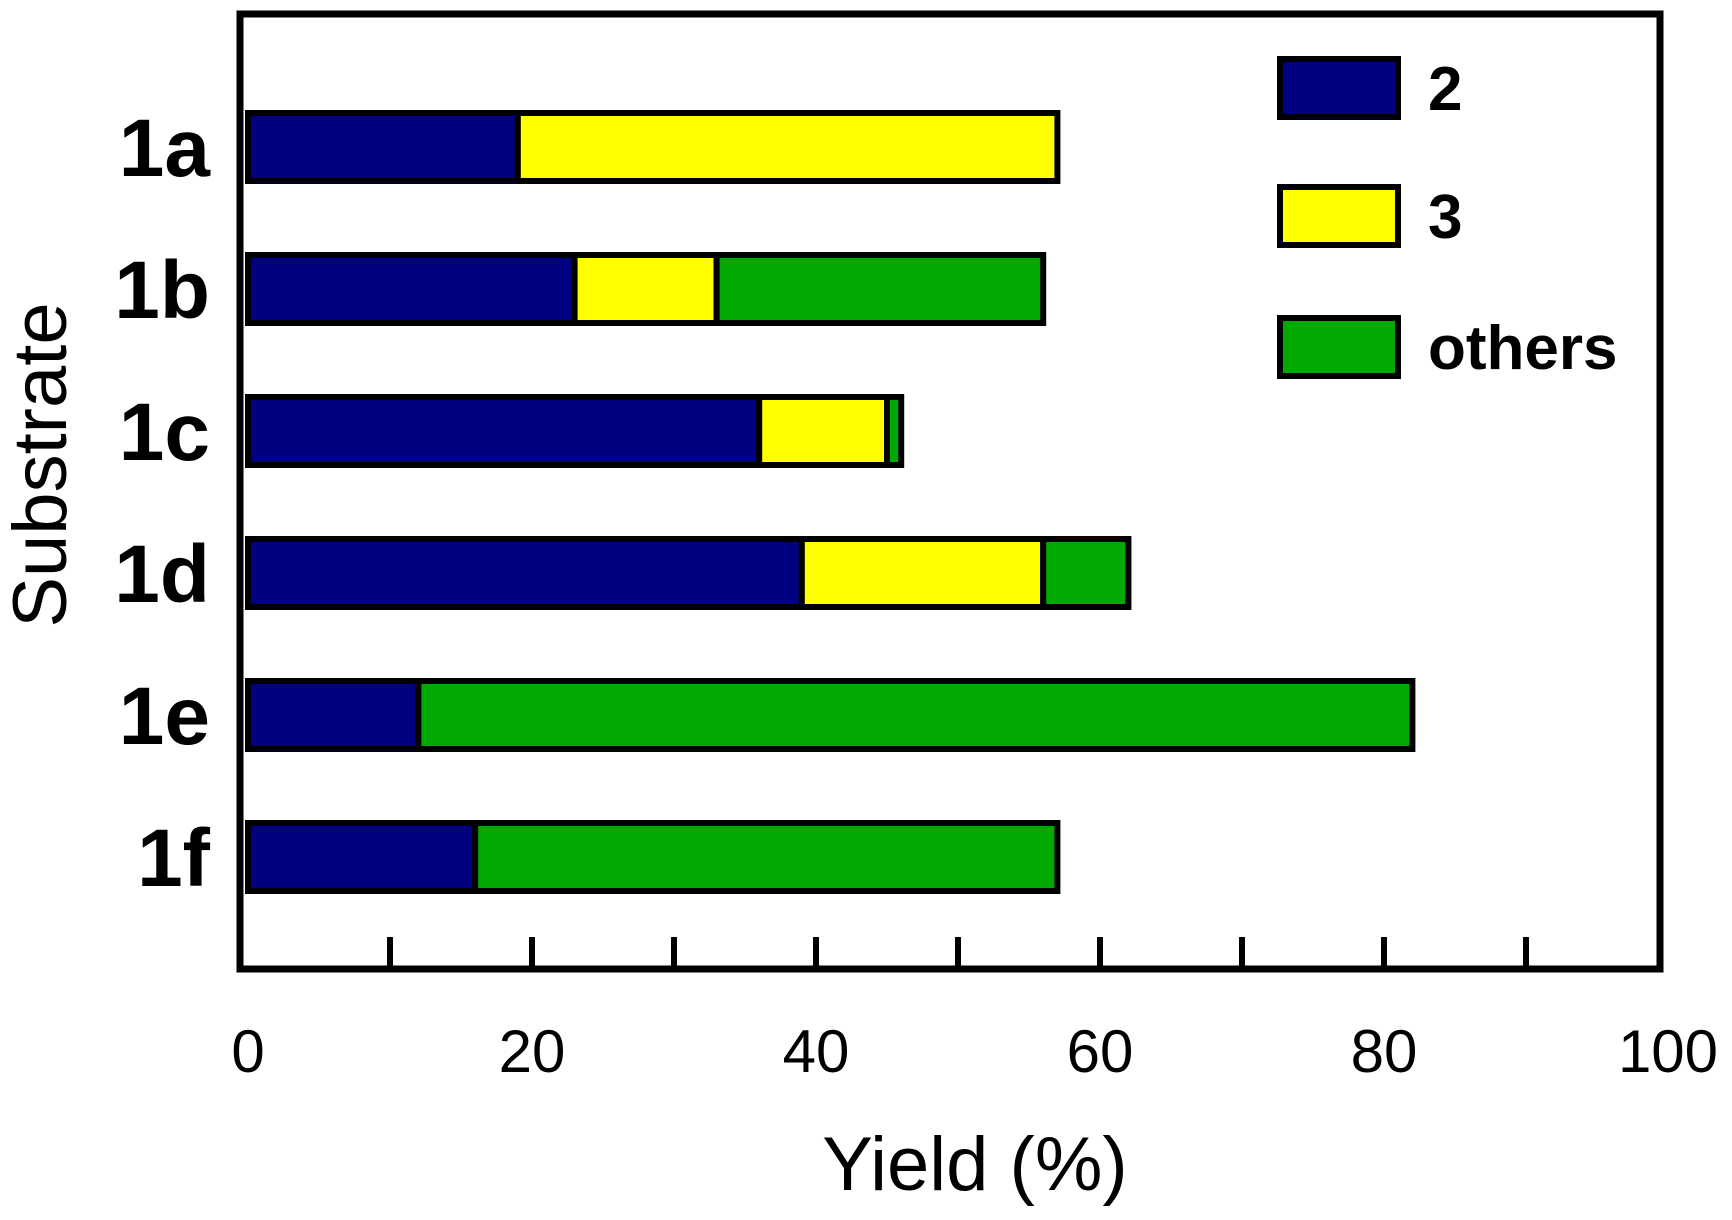 Image resolution: width=1732 pixels, height=1220 pixels. What do you see at coordinates (1339, 347) in the screenshot?
I see `legend-swatch-others` at bounding box center [1339, 347].